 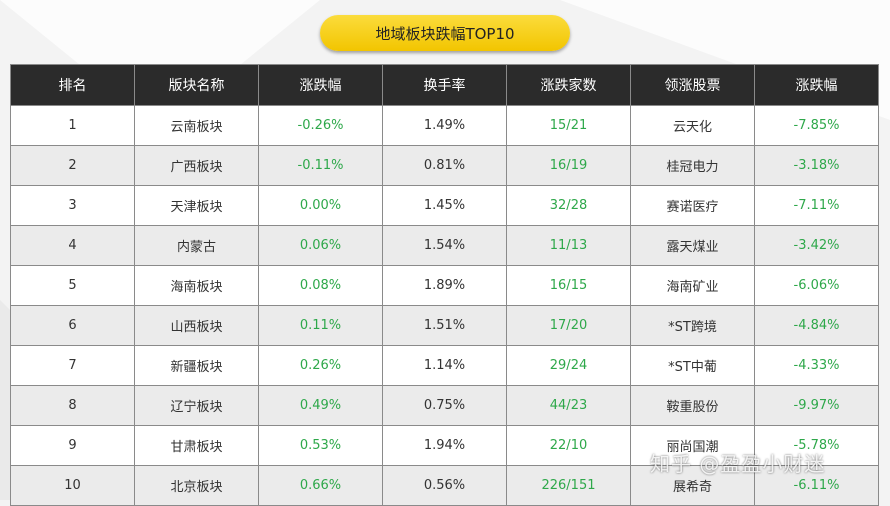 What do you see at coordinates (444, 485) in the screenshot?
I see `turnover-cell: 0.56%` at bounding box center [444, 485].